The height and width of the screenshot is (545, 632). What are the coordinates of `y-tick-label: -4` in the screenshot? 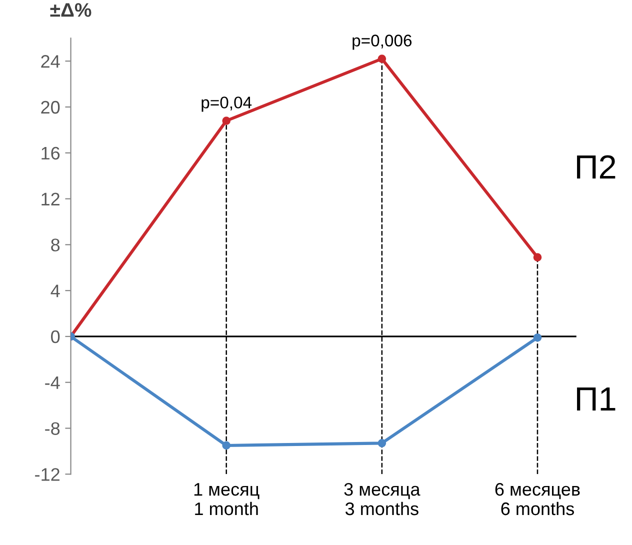 It's located at (52, 382).